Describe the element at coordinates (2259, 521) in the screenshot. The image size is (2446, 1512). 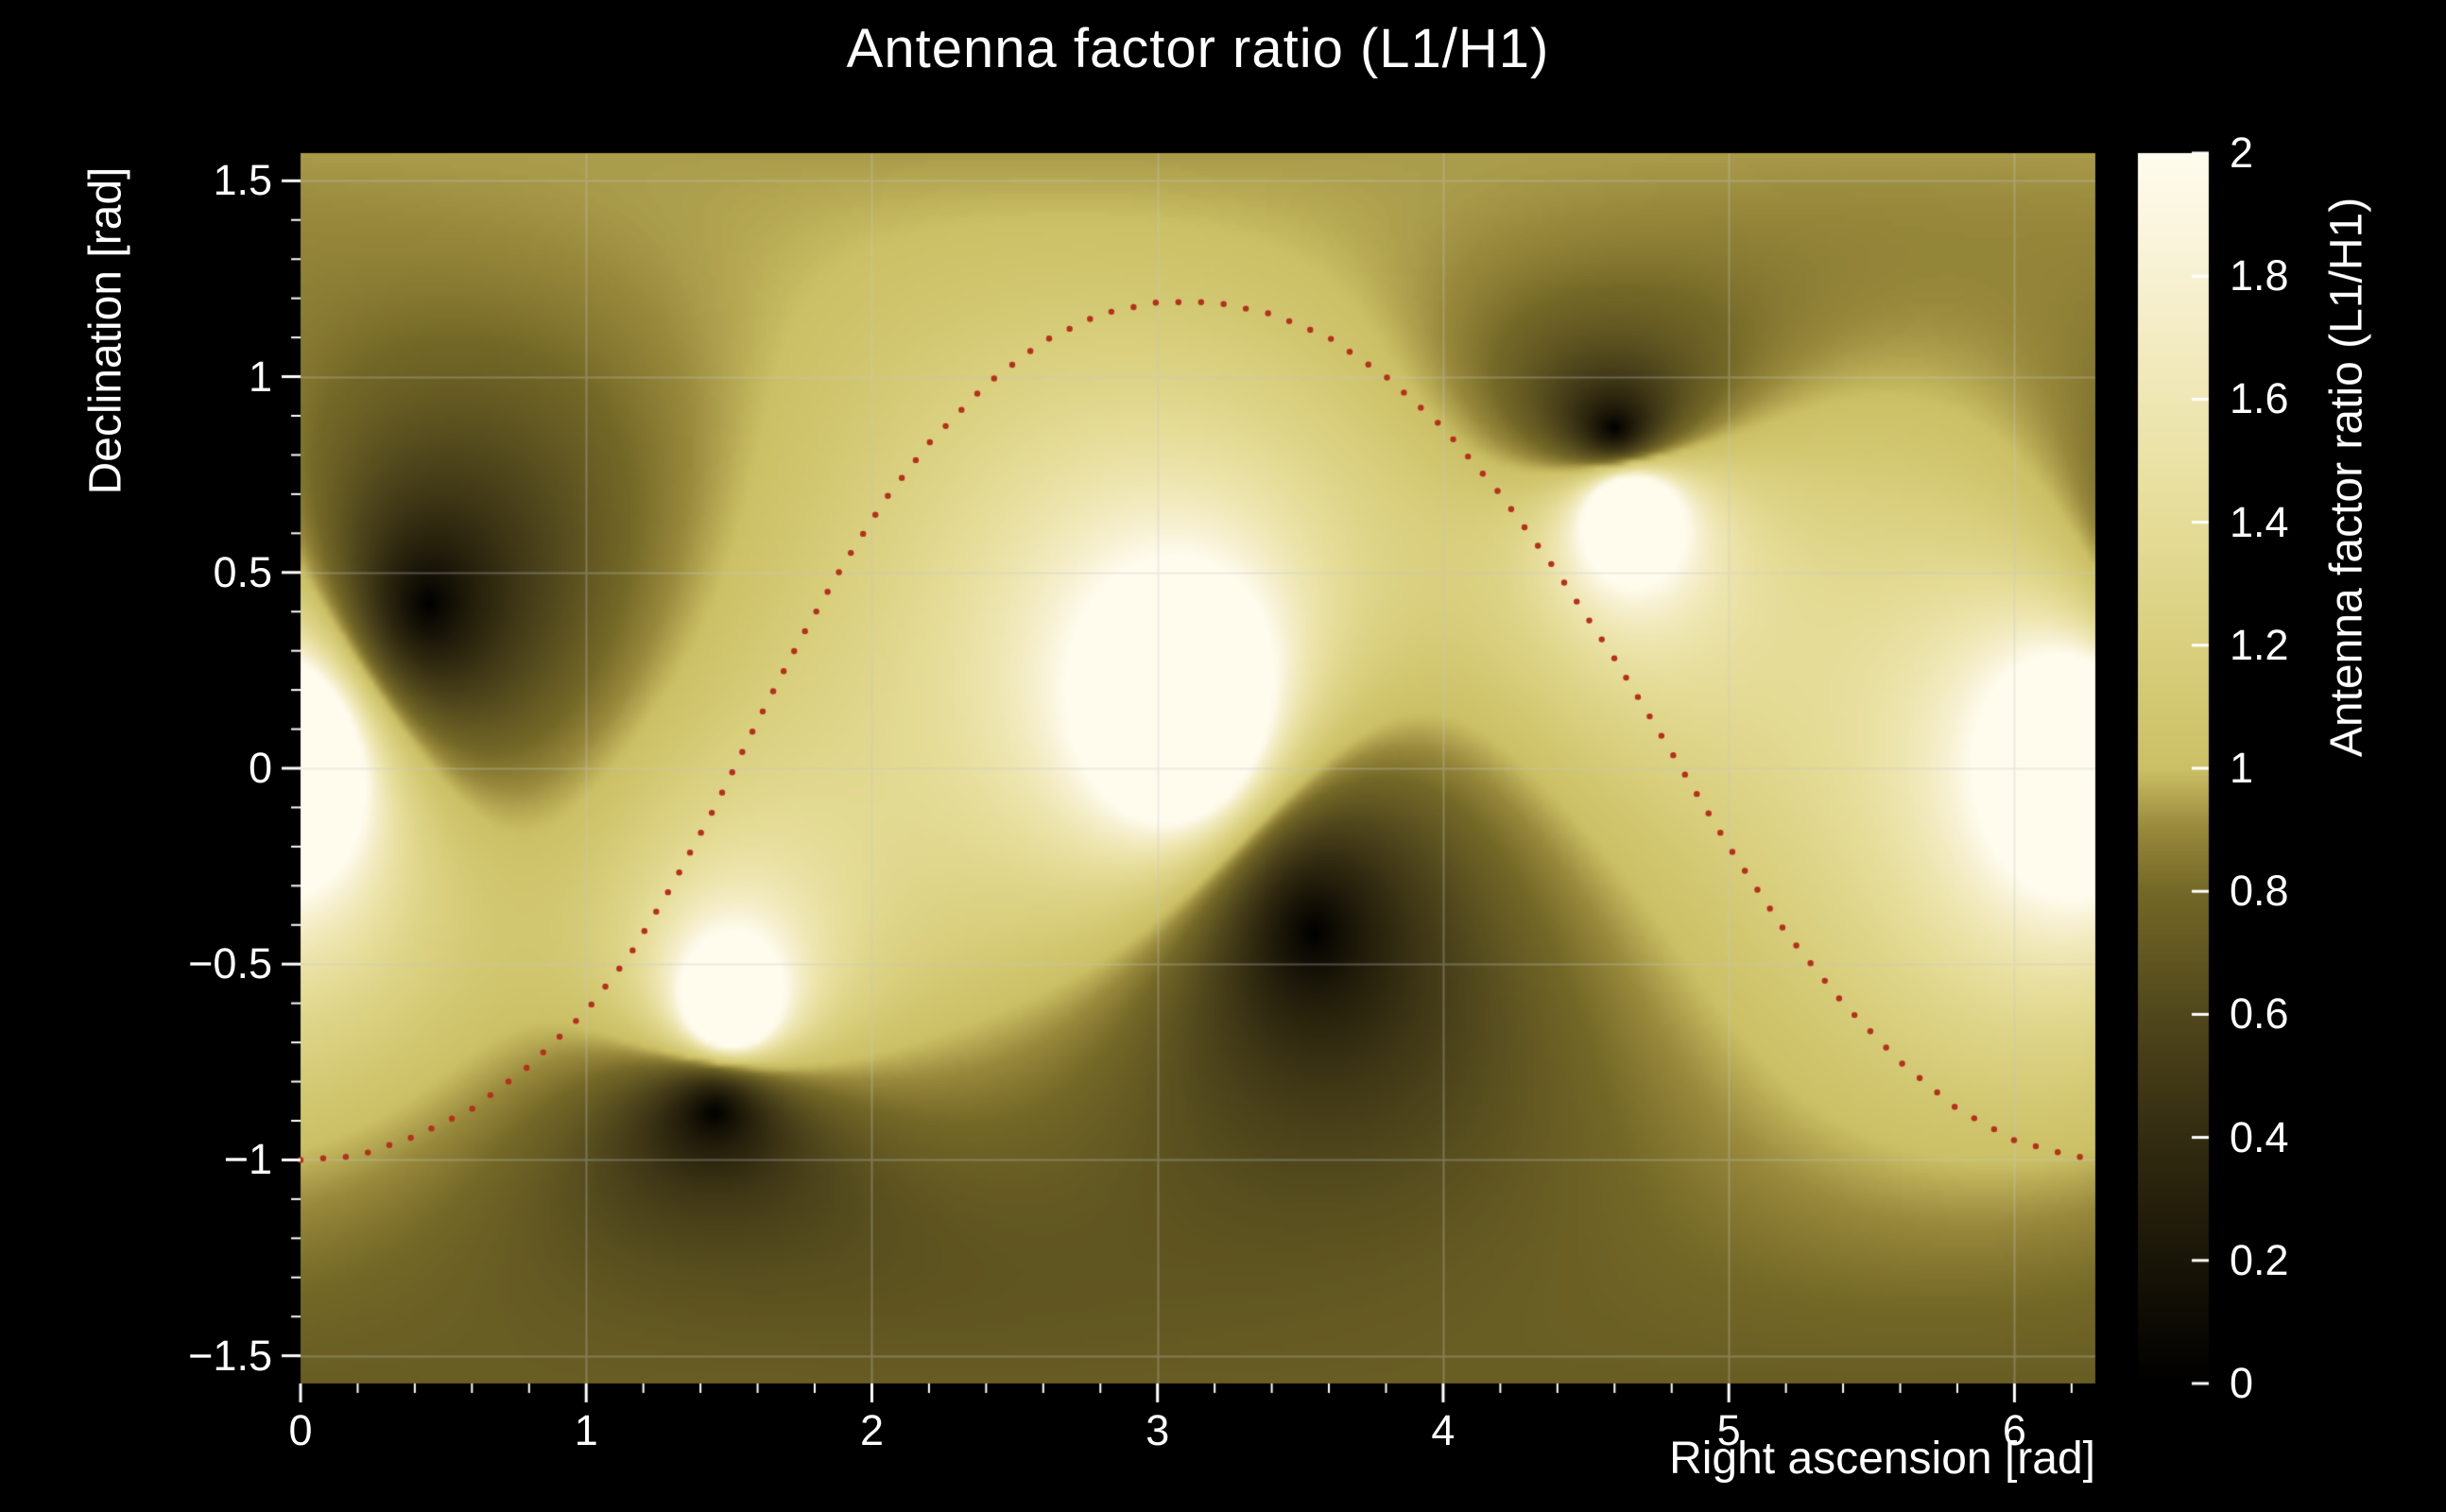
I see `colorbar-tick-label: 1.4` at that location.